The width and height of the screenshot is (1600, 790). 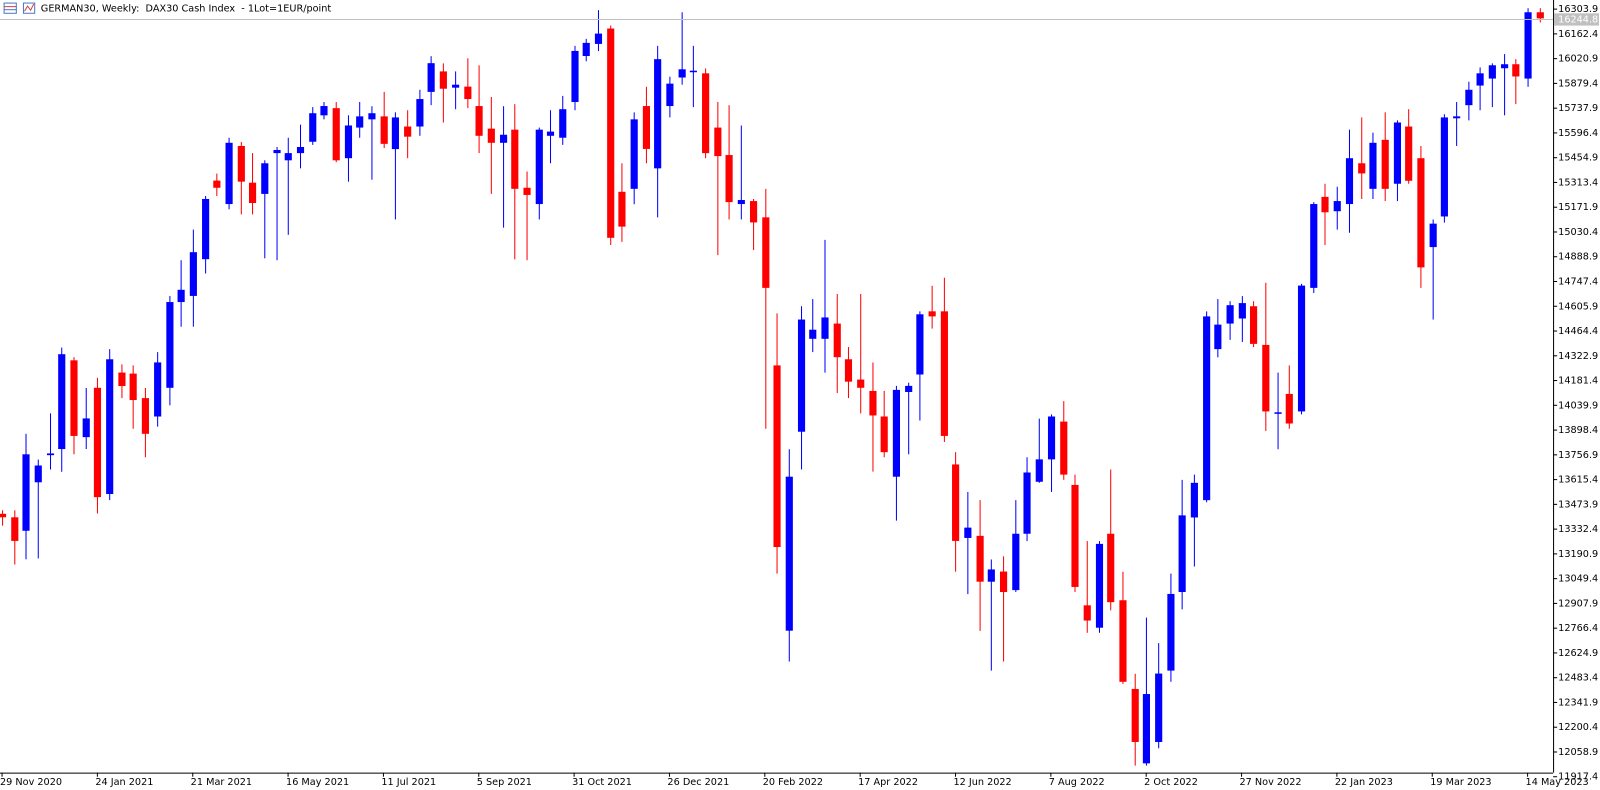 What do you see at coordinates (1578, 603) in the screenshot?
I see `y-tick-label: 12907.9` at bounding box center [1578, 603].